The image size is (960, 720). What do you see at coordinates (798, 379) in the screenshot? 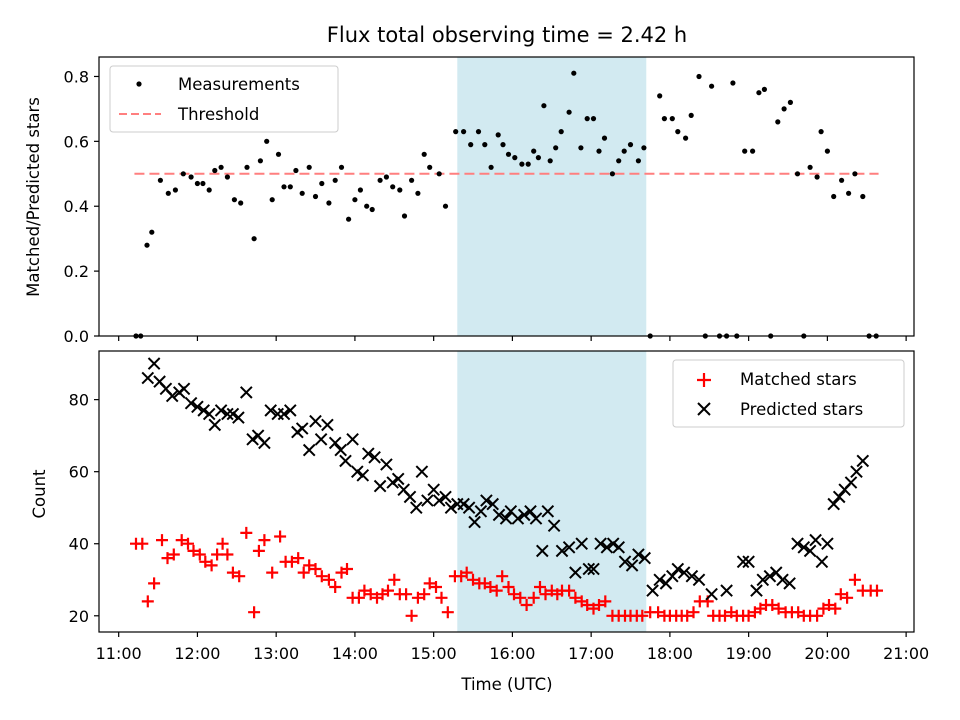
I see `legend-matched-label: Matched stars` at bounding box center [798, 379].